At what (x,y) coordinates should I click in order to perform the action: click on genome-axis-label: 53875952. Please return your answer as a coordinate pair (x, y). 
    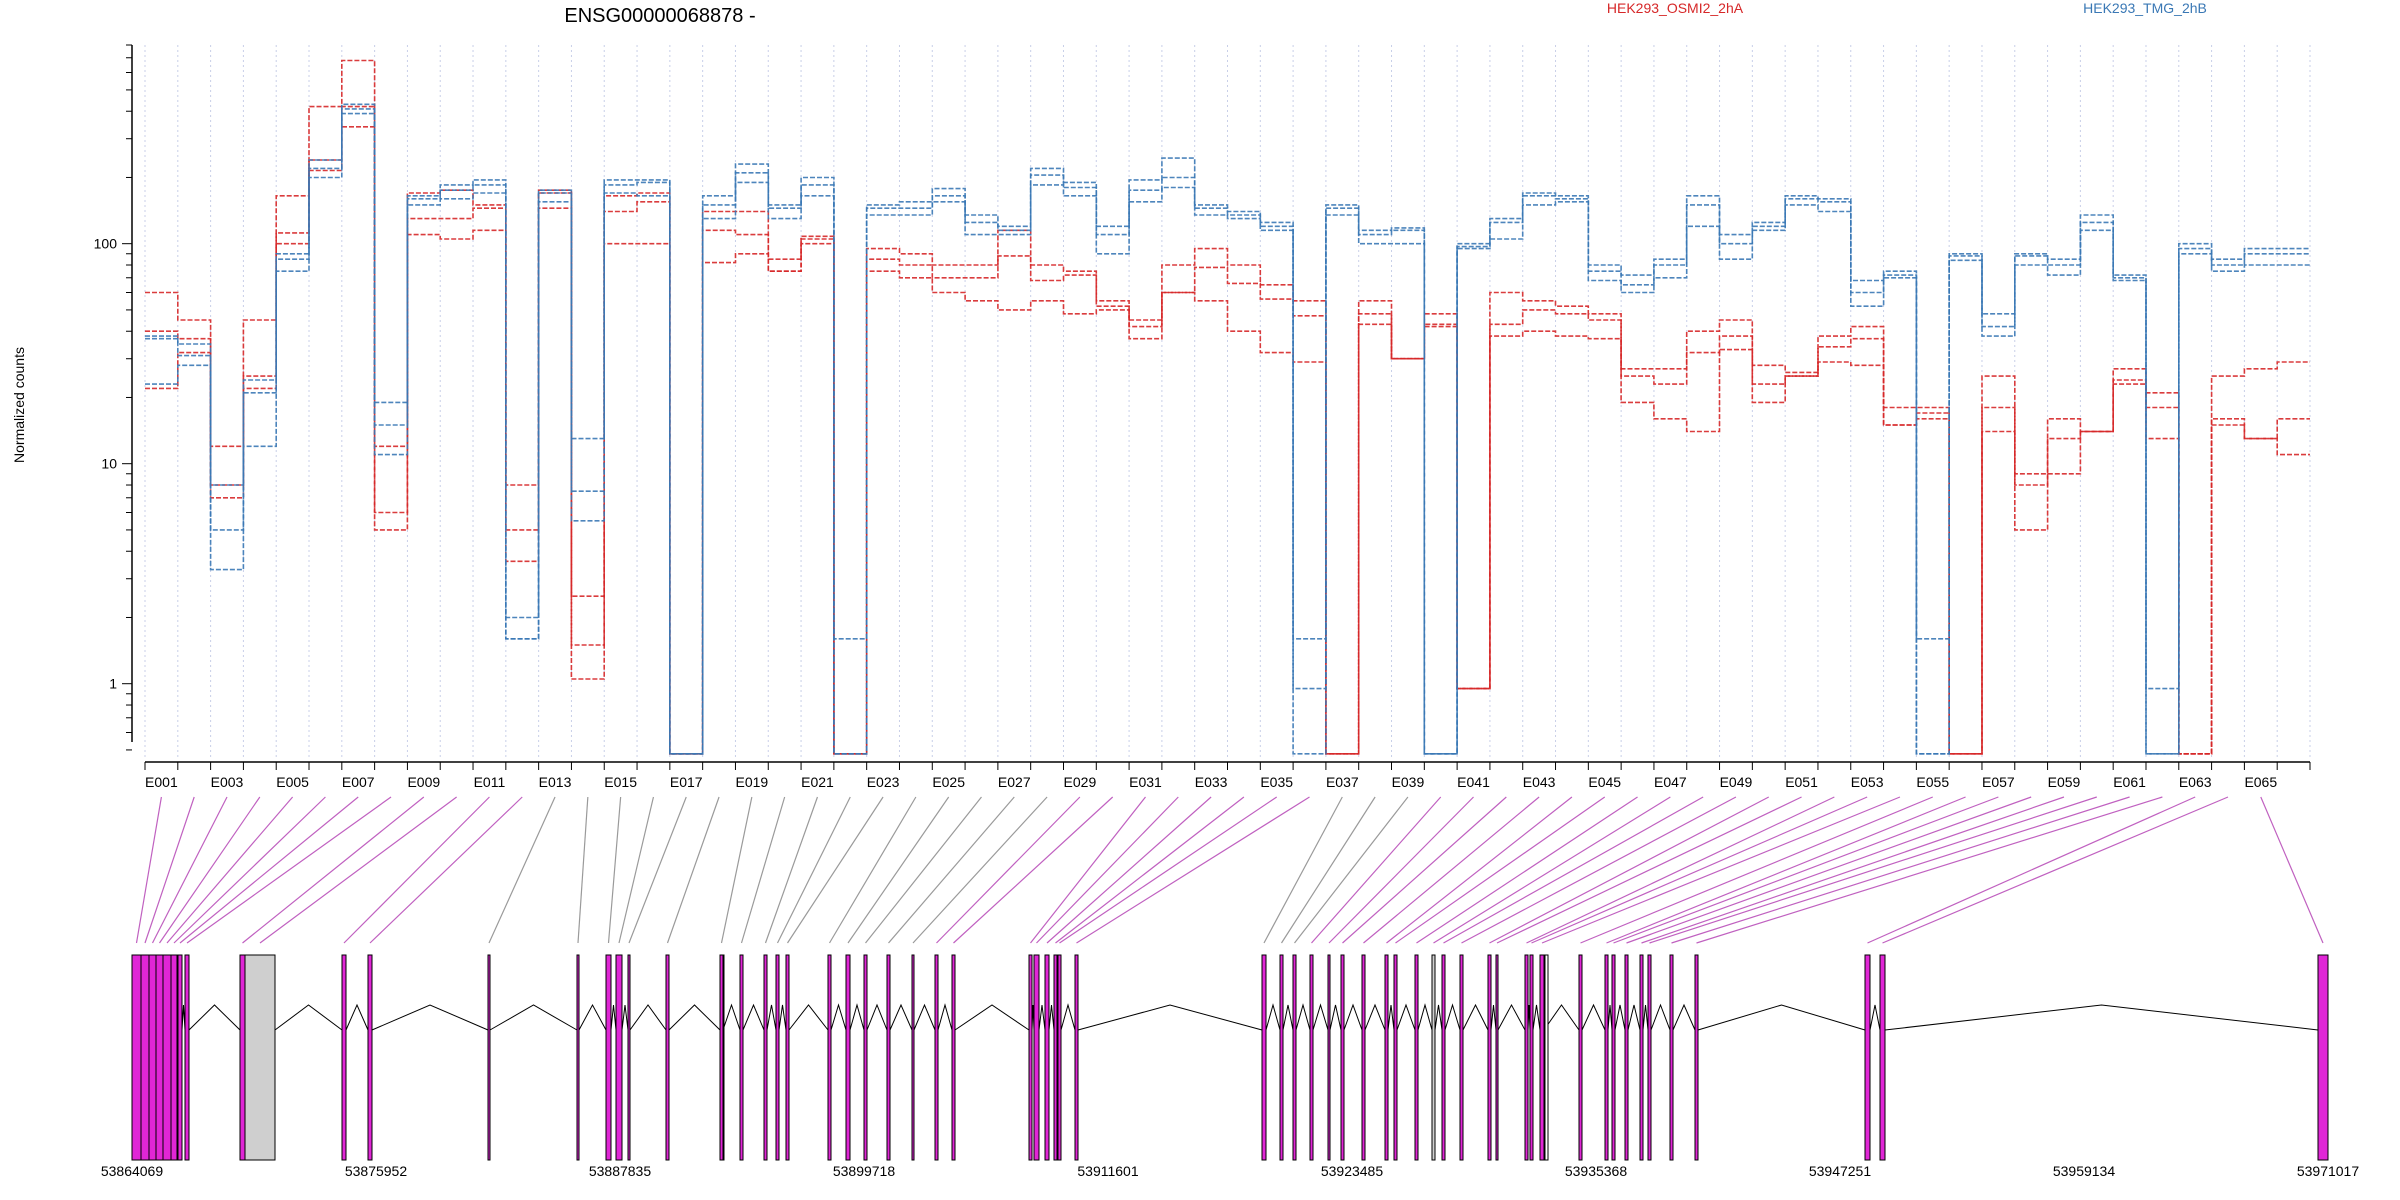
    Looking at the image, I should click on (376, 1171).